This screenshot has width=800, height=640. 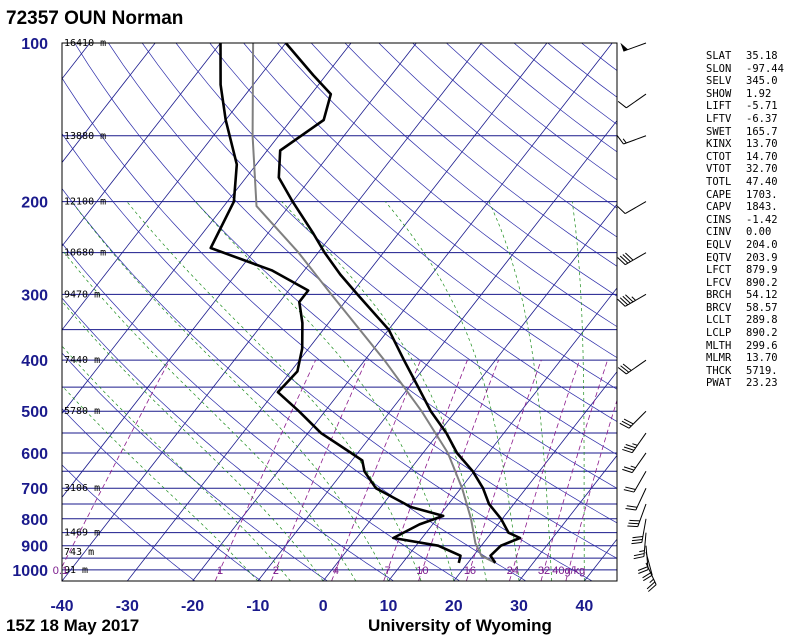 I want to click on index-row: LCLT 289.8, so click(x=745, y=320).